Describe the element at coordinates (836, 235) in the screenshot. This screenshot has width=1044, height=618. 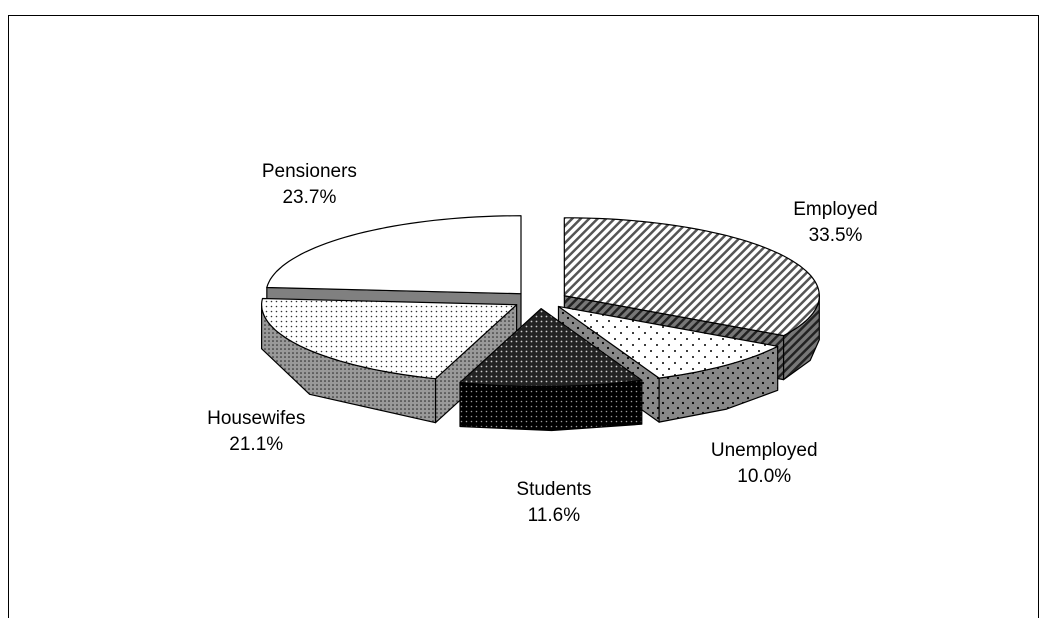
I see `slice-value-label: 33.5%` at that location.